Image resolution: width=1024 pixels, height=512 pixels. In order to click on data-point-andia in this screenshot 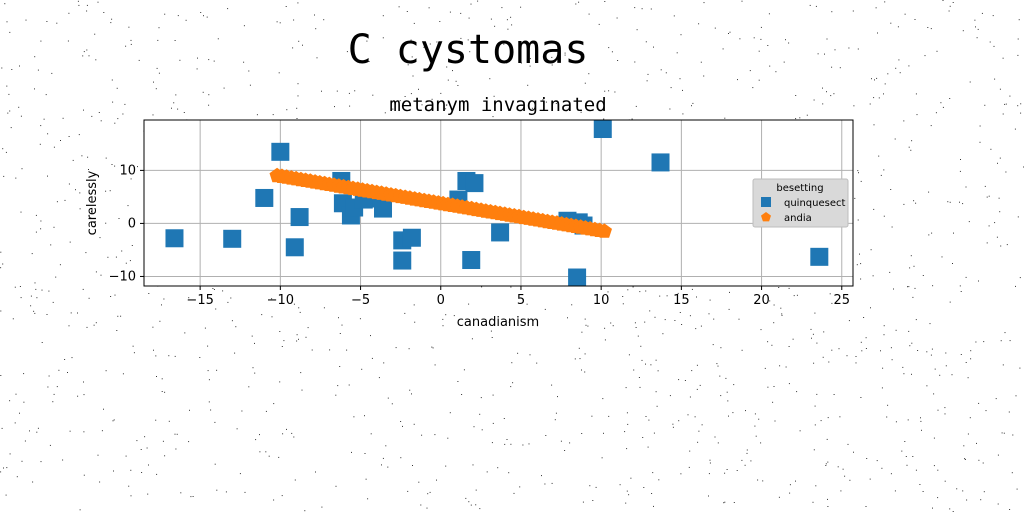, I will do `click(604, 230)`.